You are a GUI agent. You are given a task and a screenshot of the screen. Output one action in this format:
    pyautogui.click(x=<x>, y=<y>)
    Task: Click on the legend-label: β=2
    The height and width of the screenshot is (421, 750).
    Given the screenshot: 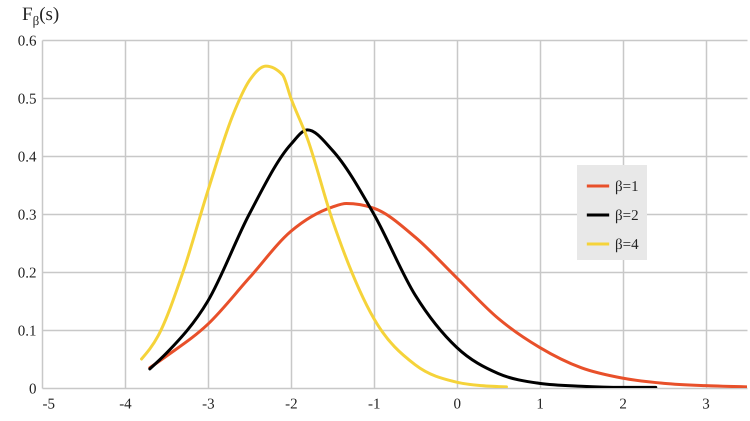 What is the action you would take?
    pyautogui.click(x=627, y=216)
    